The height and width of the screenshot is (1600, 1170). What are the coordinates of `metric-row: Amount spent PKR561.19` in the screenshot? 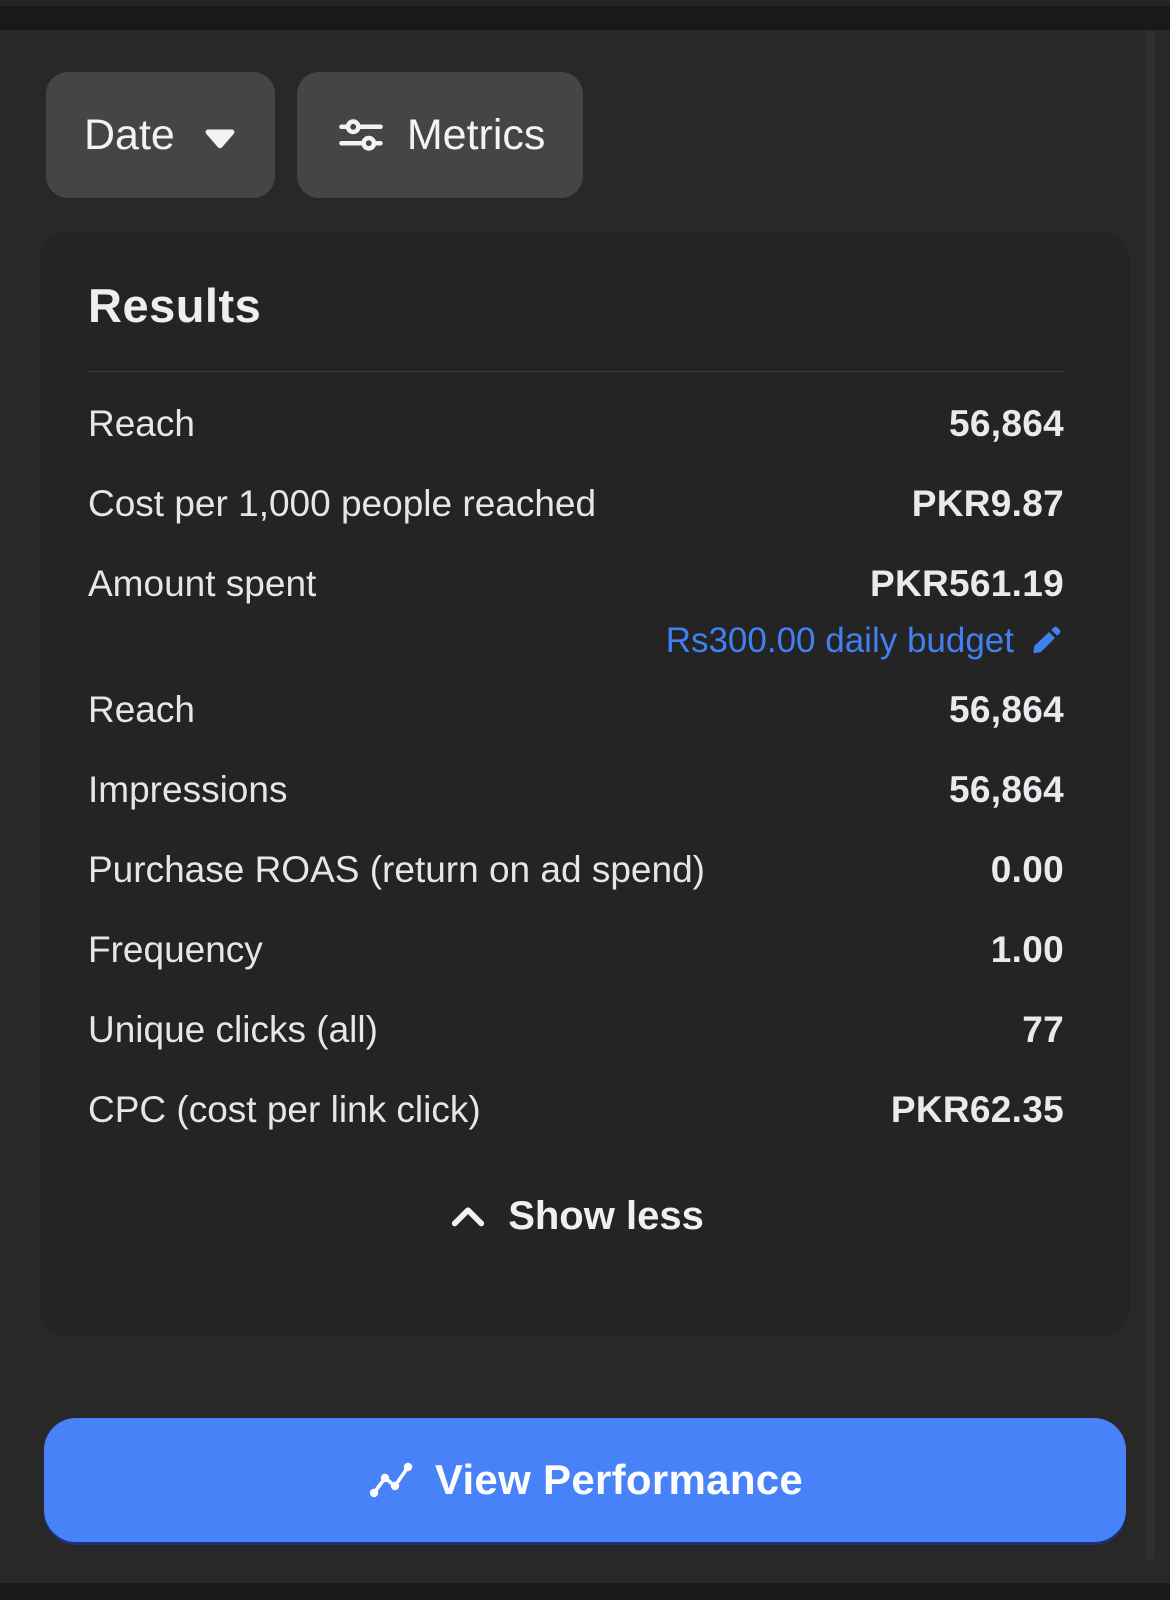 It's located at (576, 584).